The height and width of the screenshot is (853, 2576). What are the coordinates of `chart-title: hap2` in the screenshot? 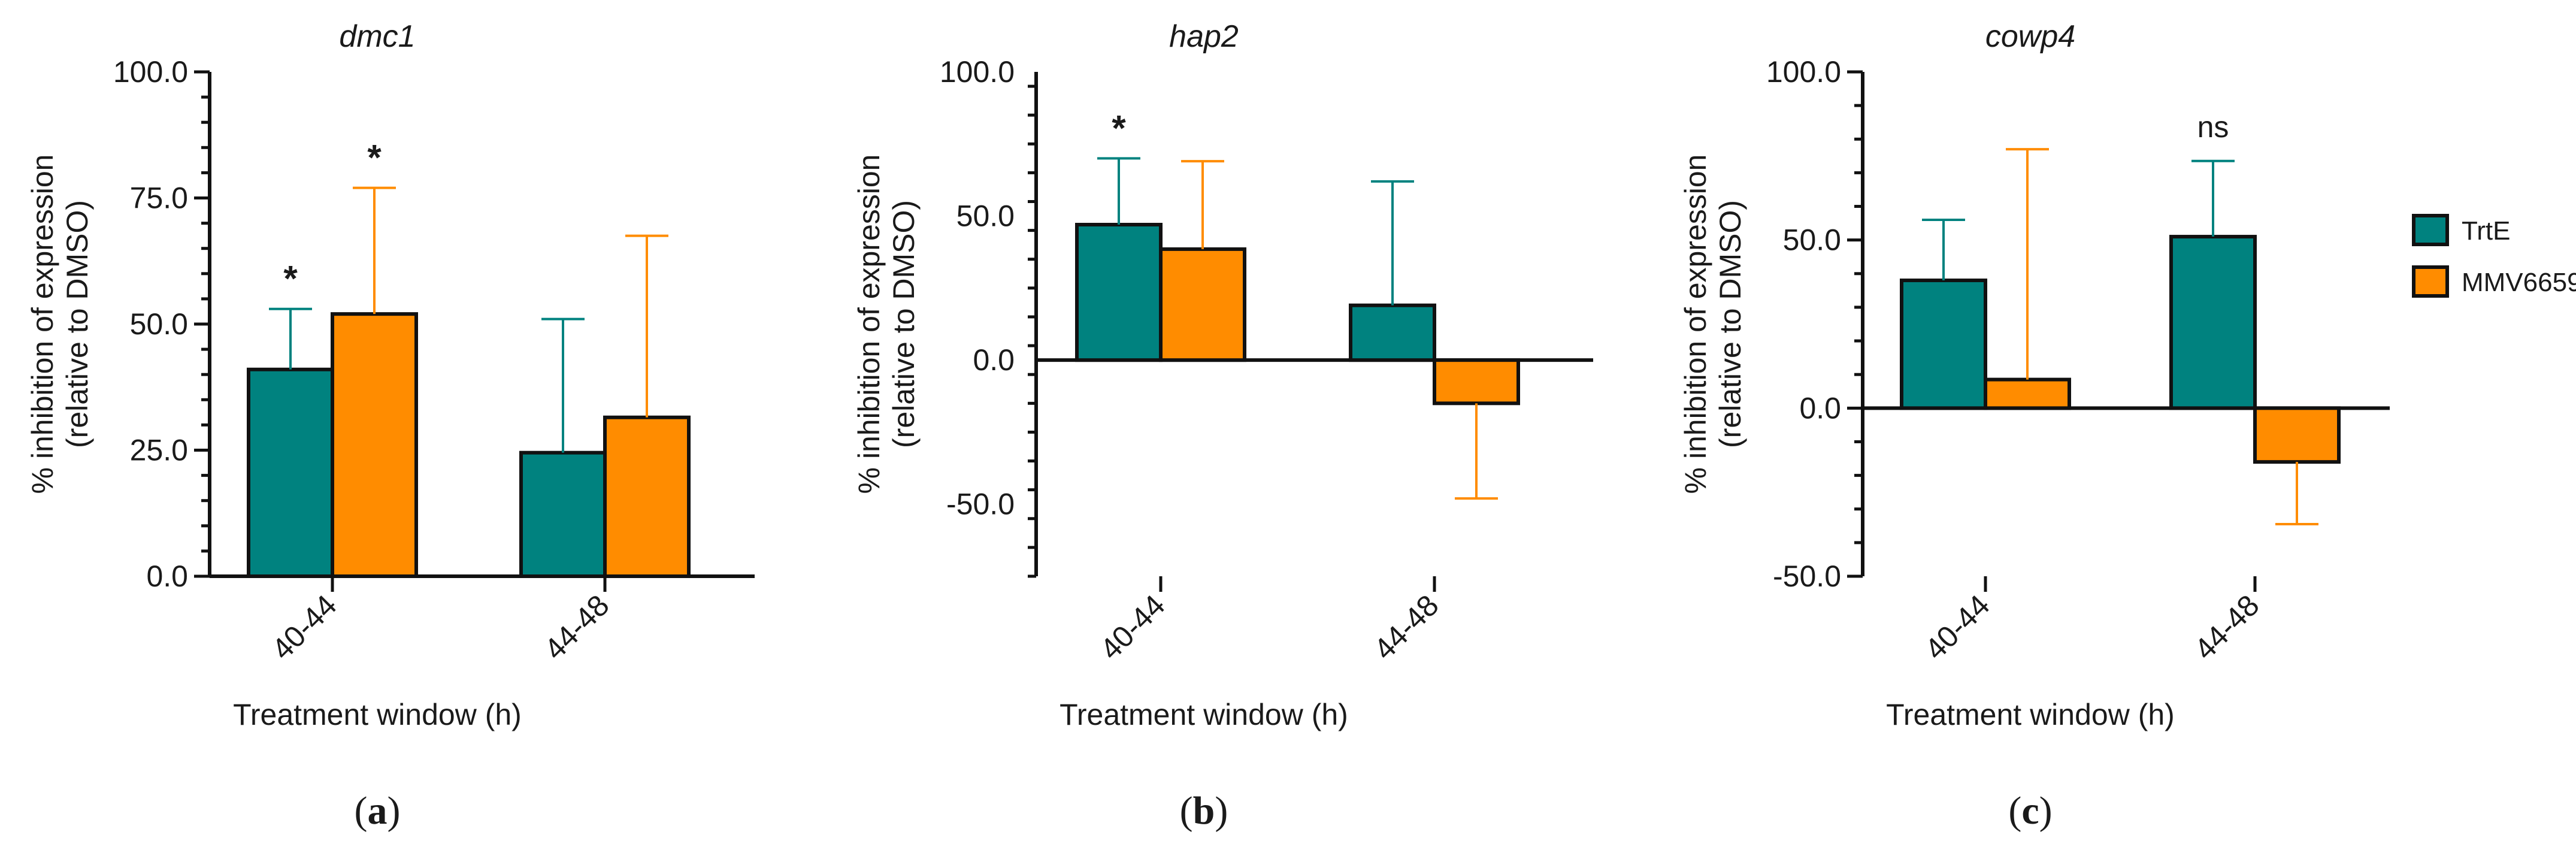 It's located at (1204, 37).